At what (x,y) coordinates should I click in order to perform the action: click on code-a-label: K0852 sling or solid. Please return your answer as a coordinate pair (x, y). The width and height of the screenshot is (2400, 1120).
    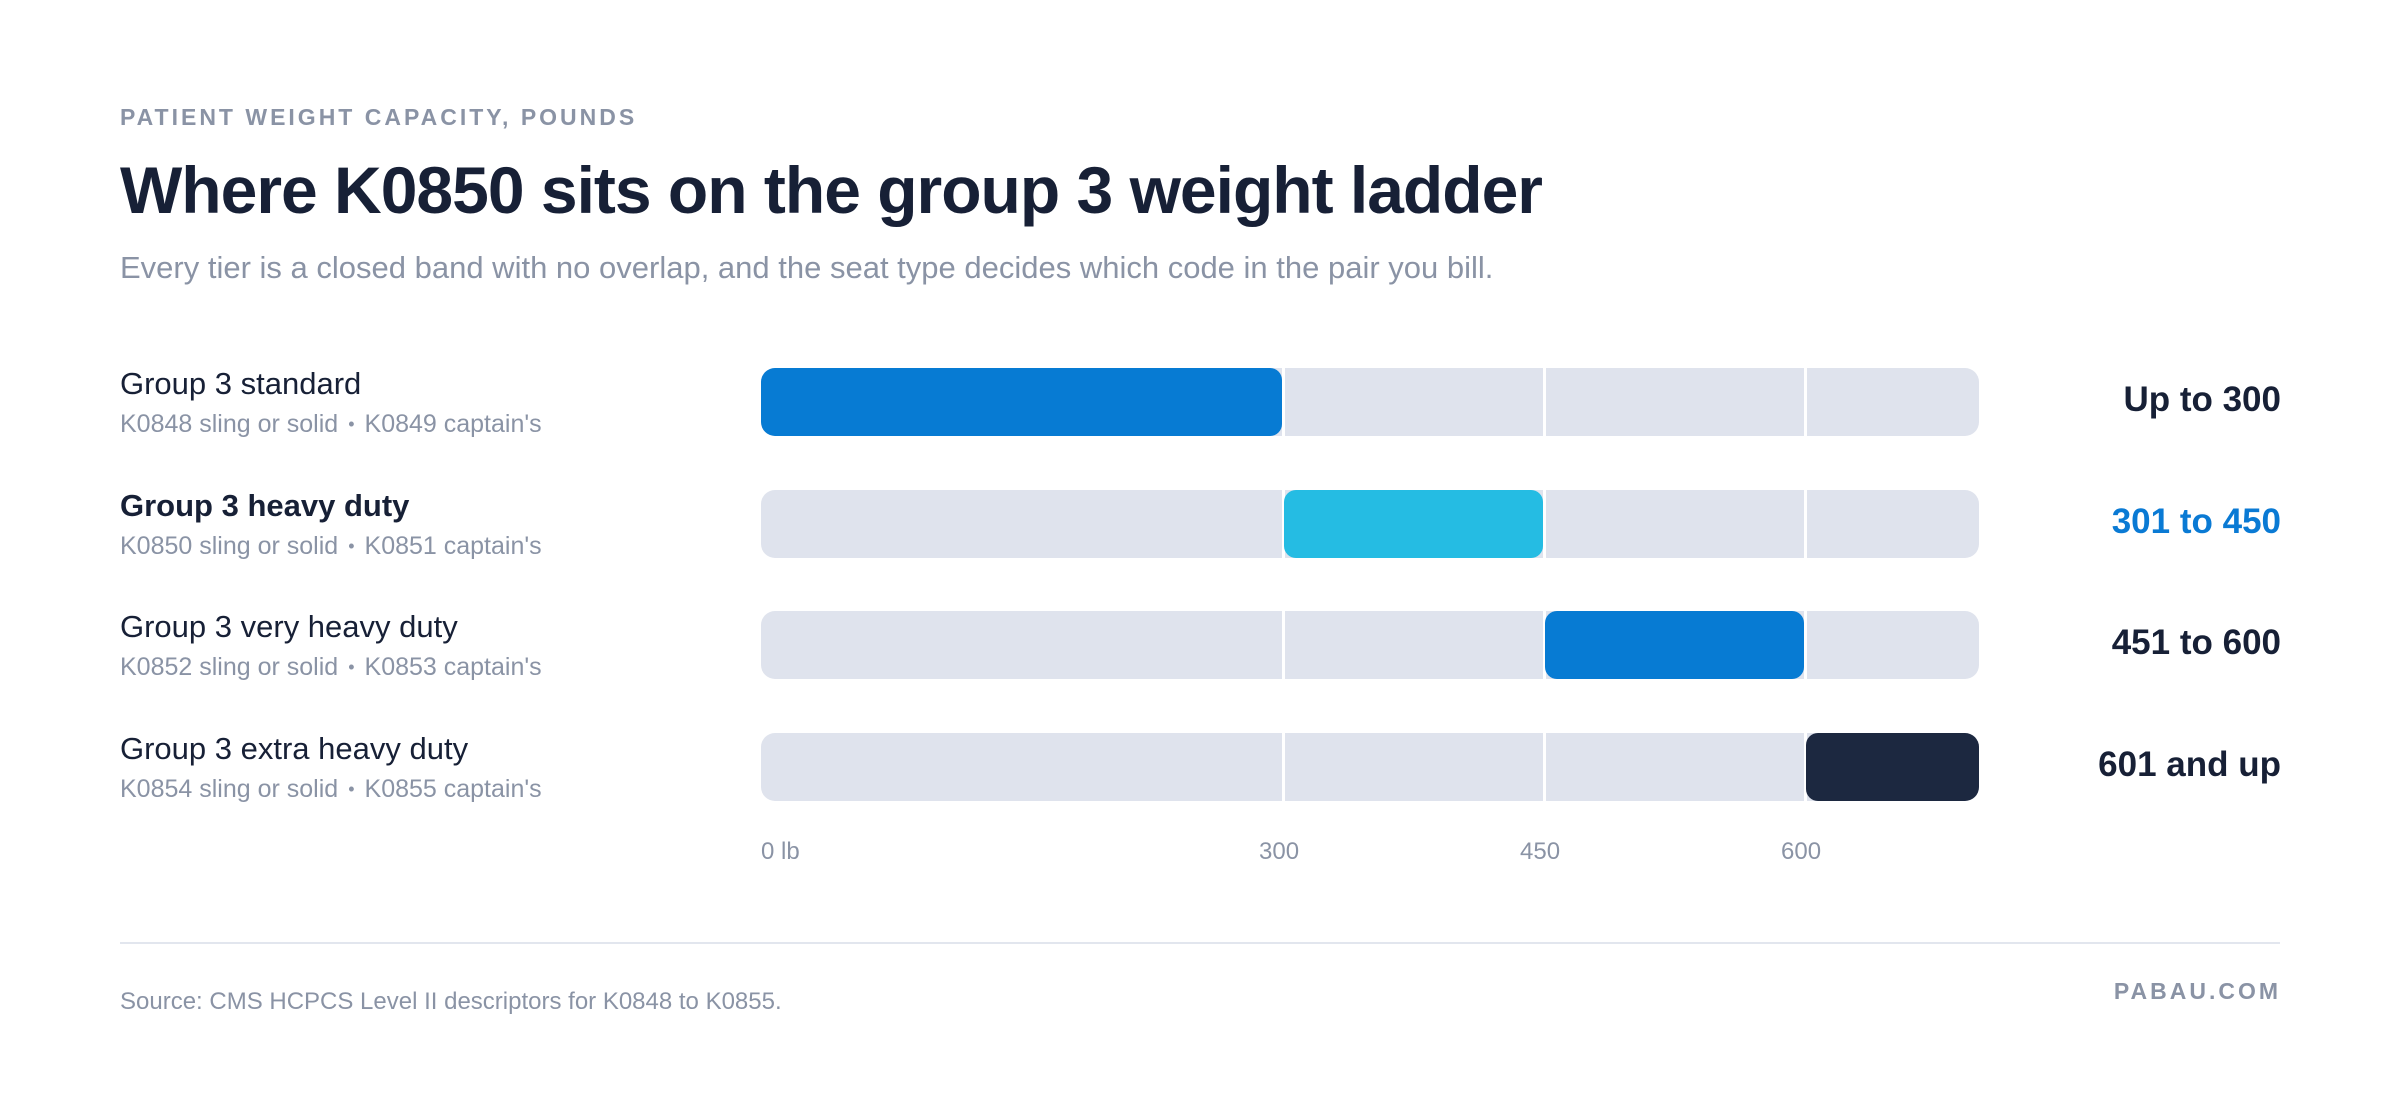
    Looking at the image, I should click on (229, 667).